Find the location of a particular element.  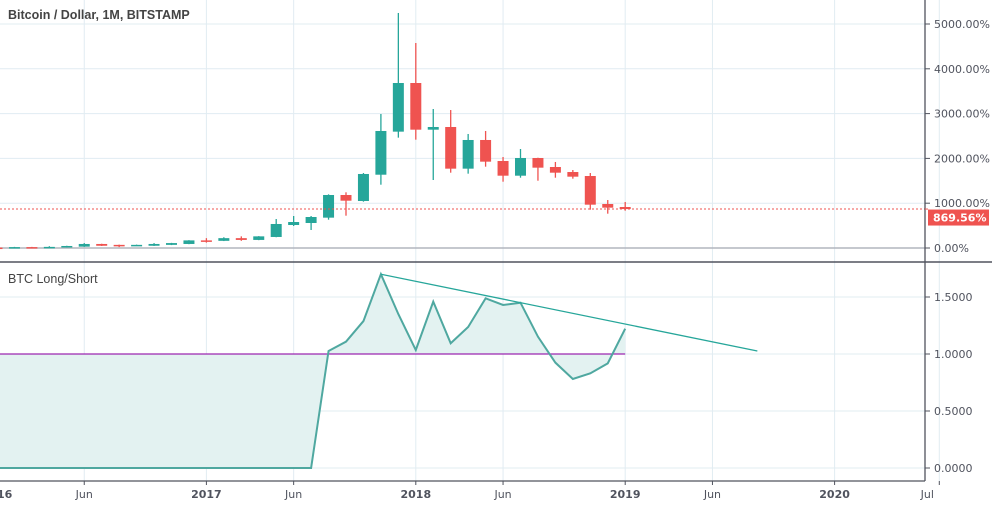

price-tick-label: 4000.00% is located at coordinates (962, 69).